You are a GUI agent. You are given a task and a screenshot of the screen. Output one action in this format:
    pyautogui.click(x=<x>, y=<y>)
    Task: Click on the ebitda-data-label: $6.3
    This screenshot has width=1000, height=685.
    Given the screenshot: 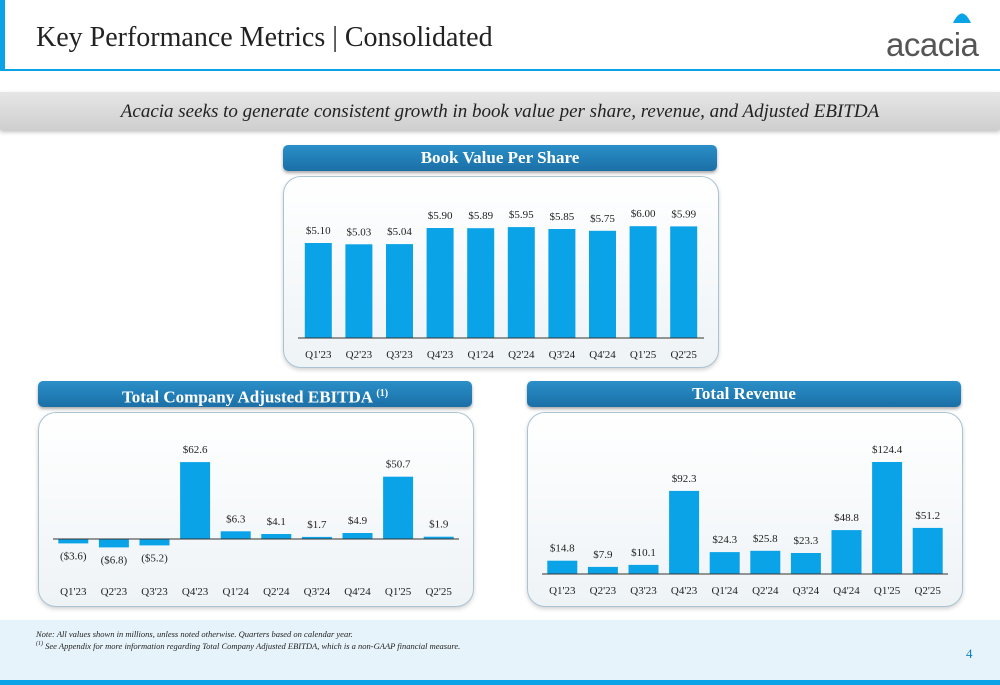 What is the action you would take?
    pyautogui.click(x=236, y=519)
    